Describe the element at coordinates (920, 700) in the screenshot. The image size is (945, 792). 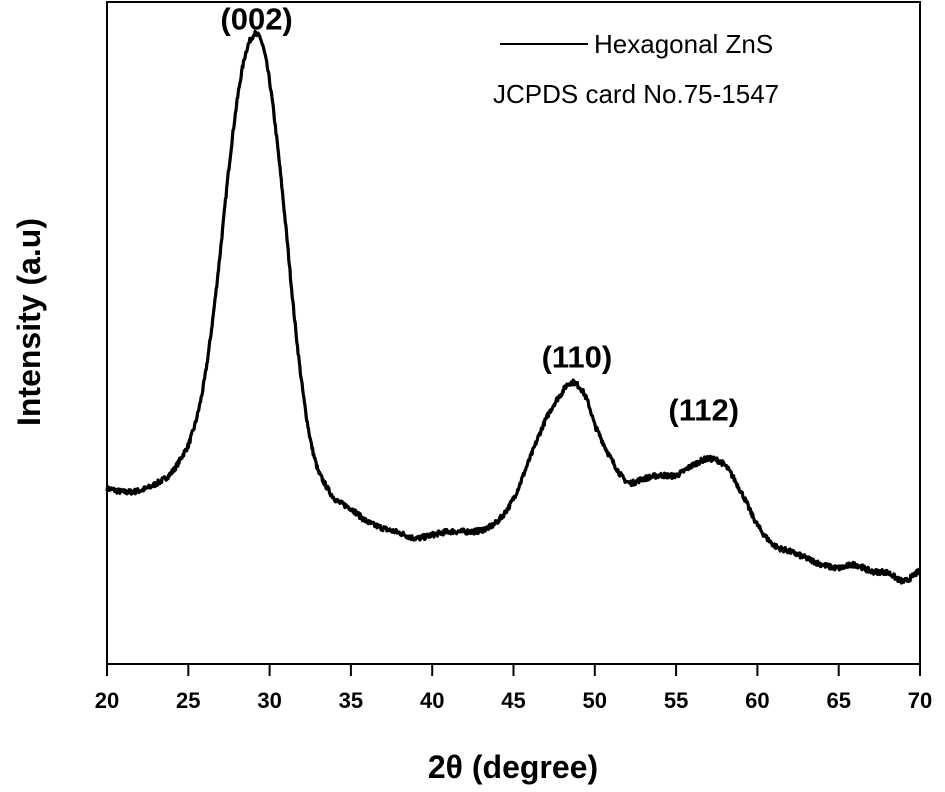
I see `x-tick-label: 70` at that location.